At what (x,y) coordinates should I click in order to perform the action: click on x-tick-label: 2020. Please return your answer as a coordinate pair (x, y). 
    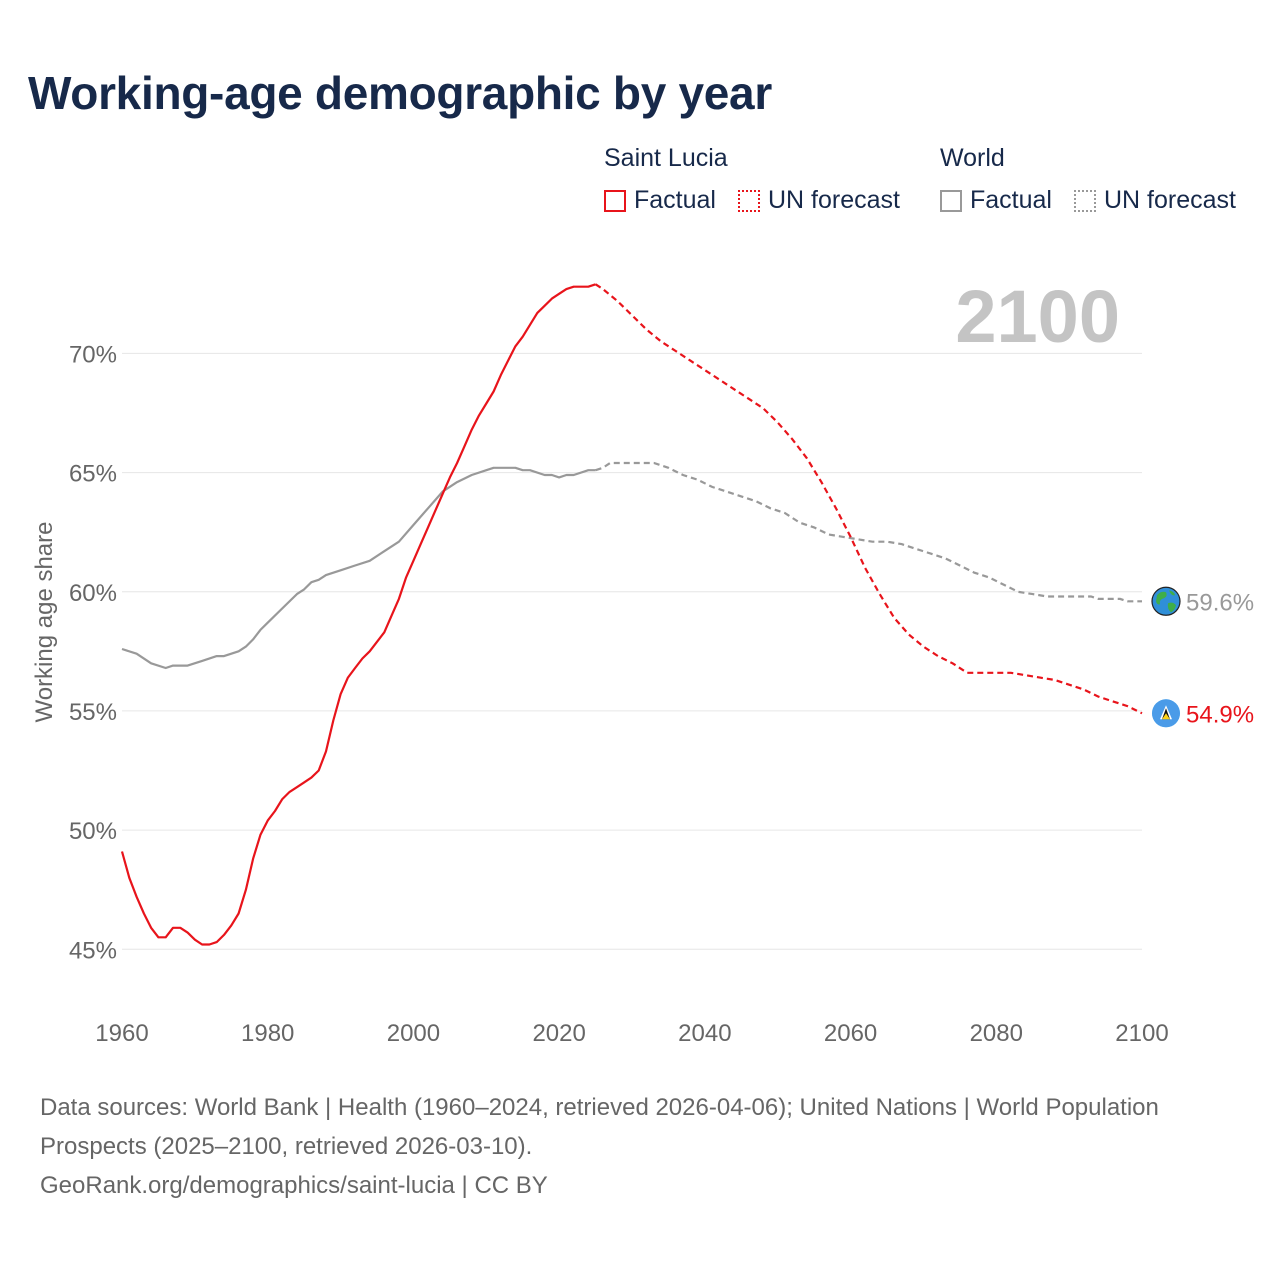
    Looking at the image, I should click on (558, 1033).